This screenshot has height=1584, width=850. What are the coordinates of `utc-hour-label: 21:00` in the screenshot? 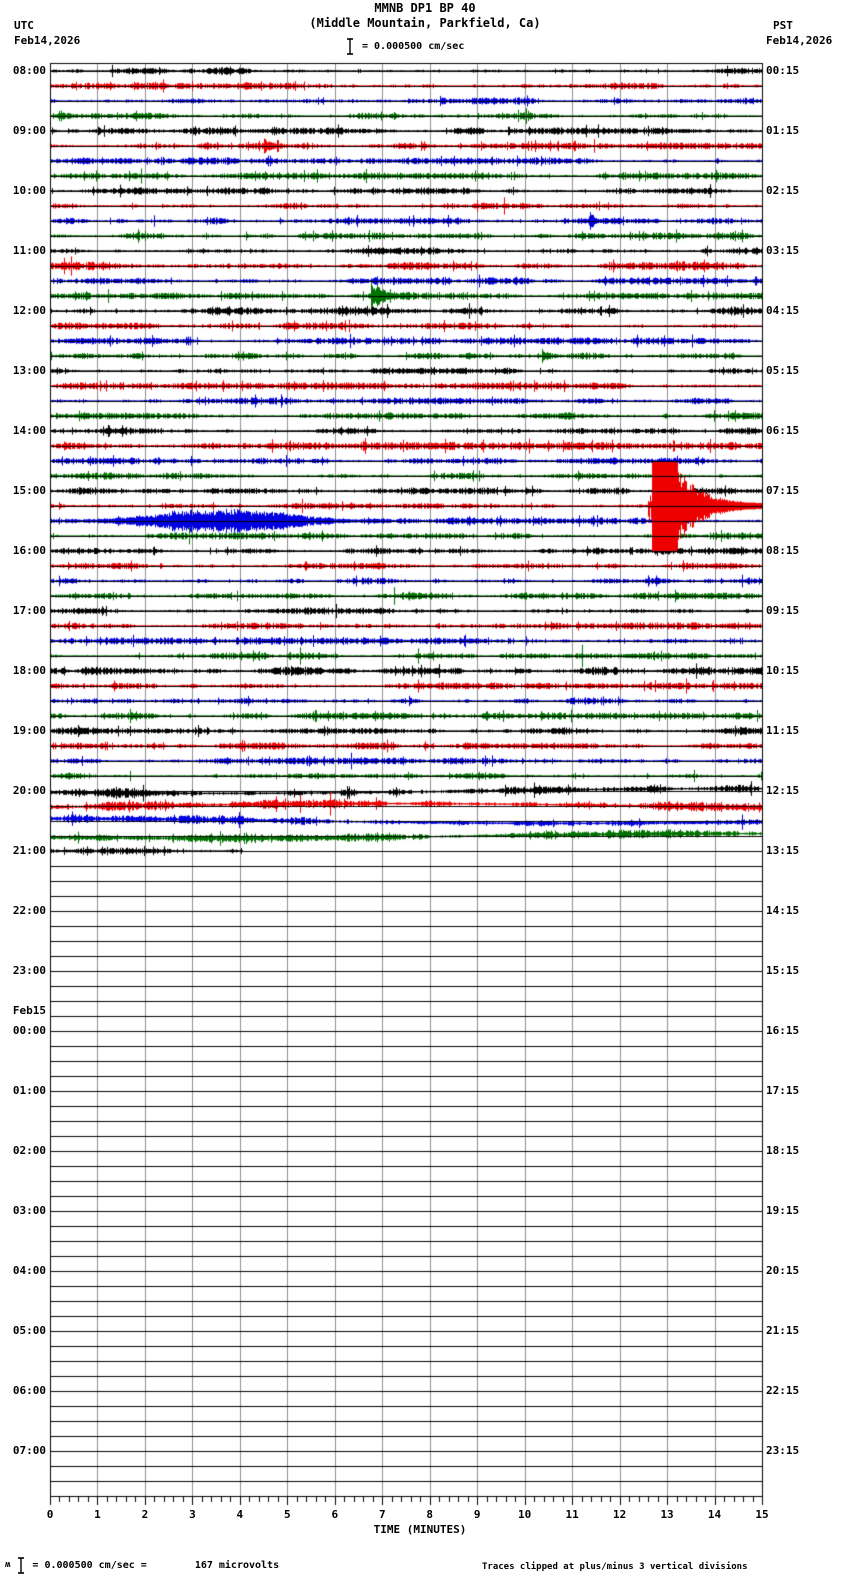 It's located at (29, 850).